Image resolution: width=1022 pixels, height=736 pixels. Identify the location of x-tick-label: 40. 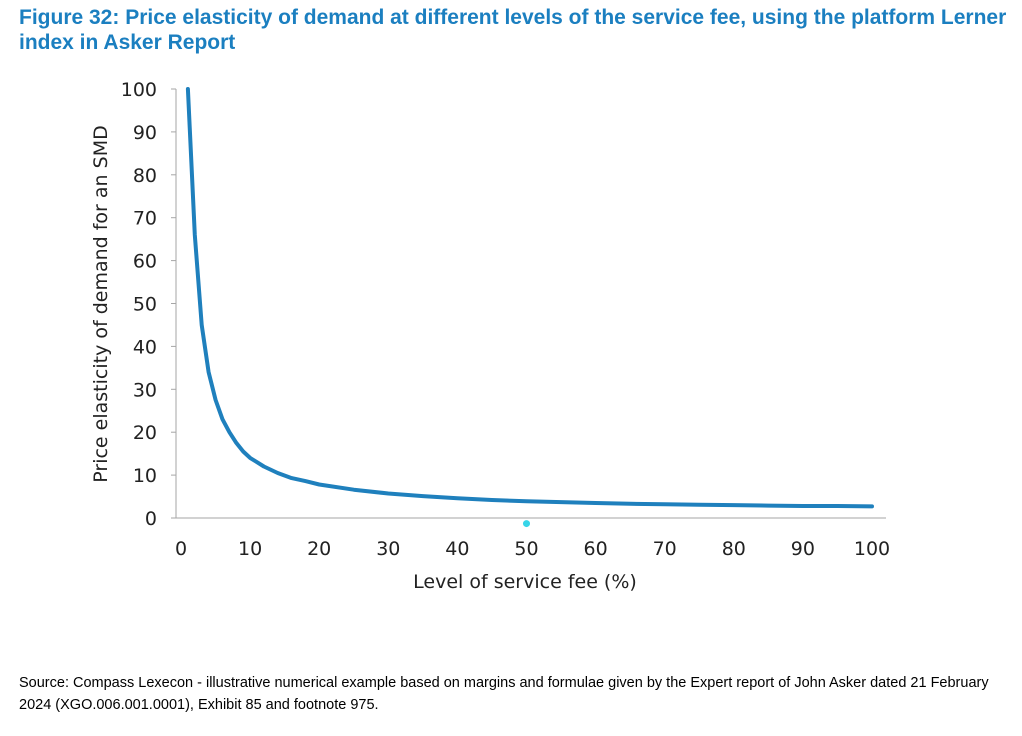
(457, 549).